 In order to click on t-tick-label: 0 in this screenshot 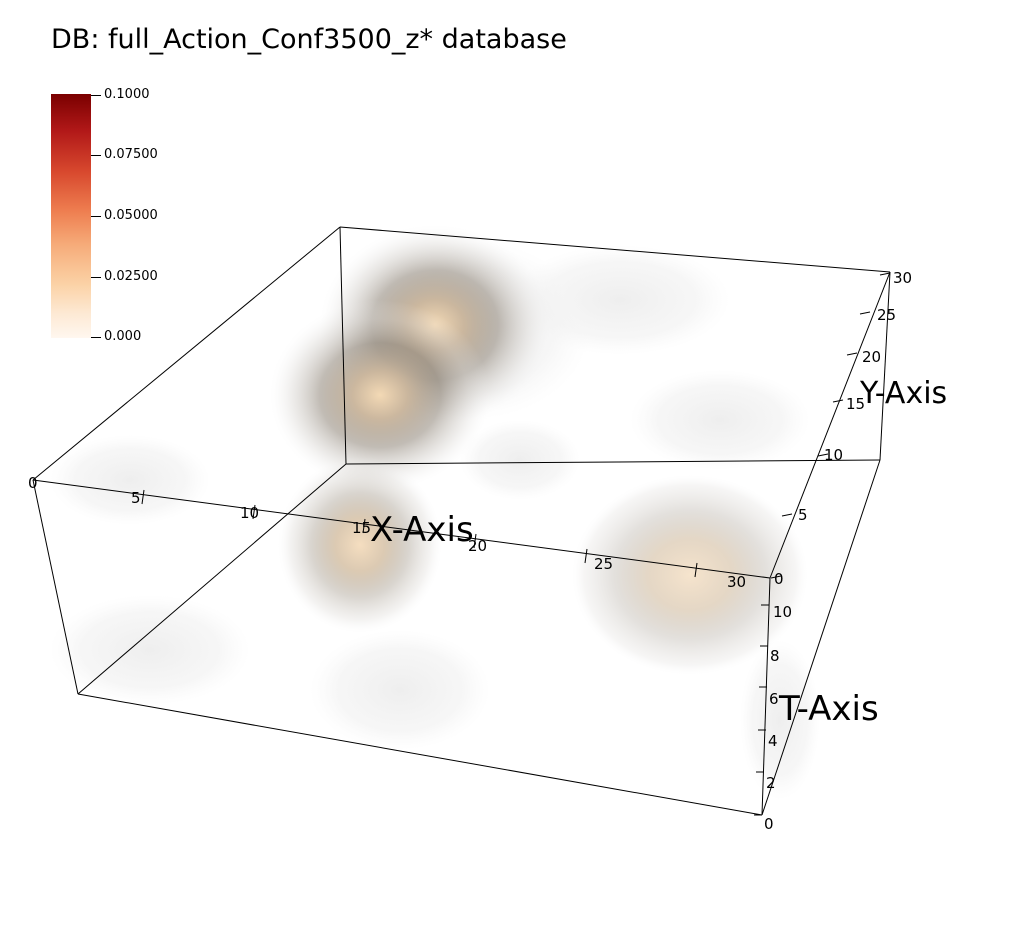, I will do `click(769, 824)`.